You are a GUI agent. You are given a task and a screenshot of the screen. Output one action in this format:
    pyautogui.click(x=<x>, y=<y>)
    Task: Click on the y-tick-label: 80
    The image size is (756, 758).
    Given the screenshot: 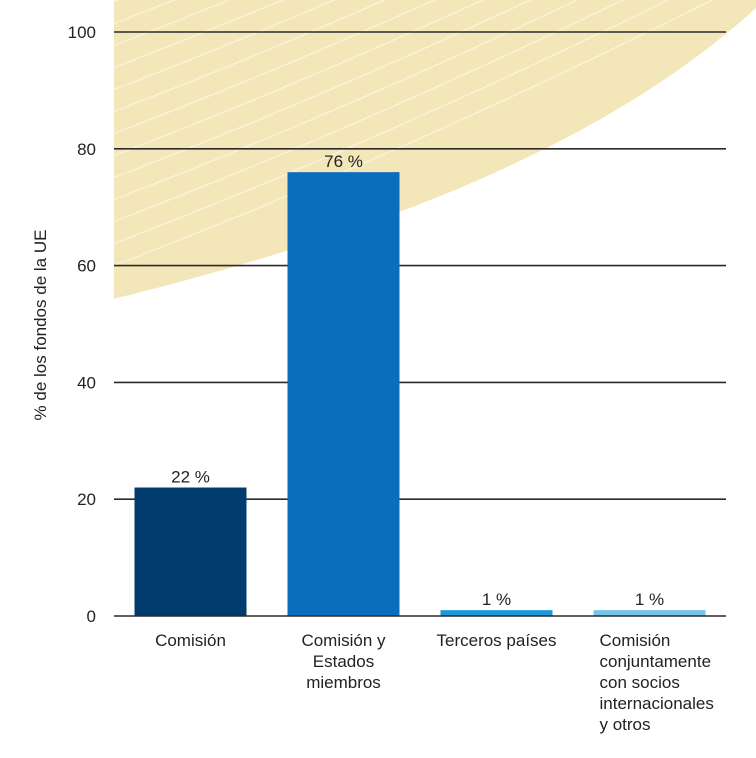 What is the action you would take?
    pyautogui.click(x=86, y=149)
    